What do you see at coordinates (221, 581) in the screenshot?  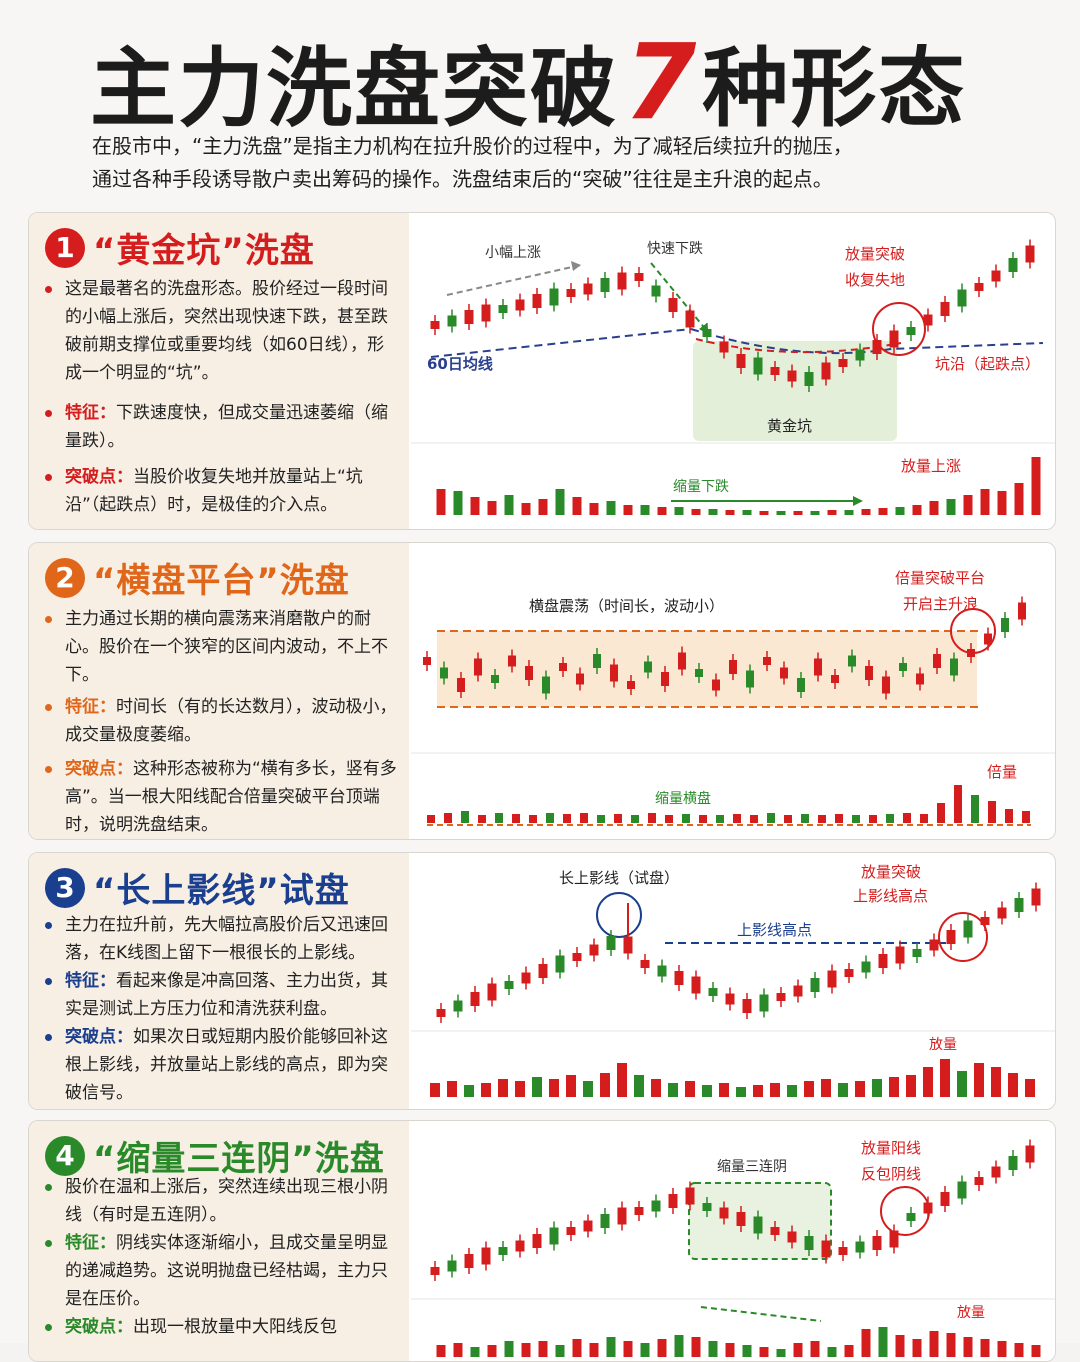 I see `section-2-title: “横盘平台”洗盘` at bounding box center [221, 581].